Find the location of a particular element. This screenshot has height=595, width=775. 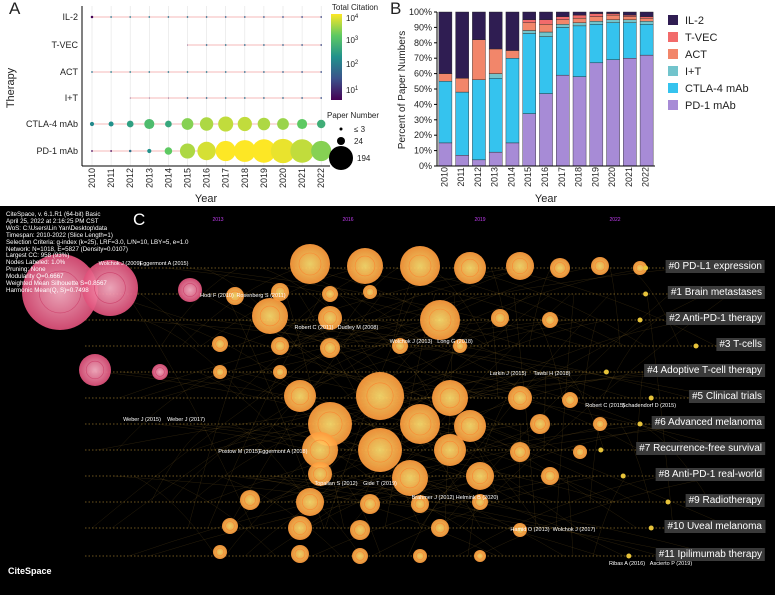

b-bar-CTLA-4 mAb-2021 is located at coordinates (630, 40).